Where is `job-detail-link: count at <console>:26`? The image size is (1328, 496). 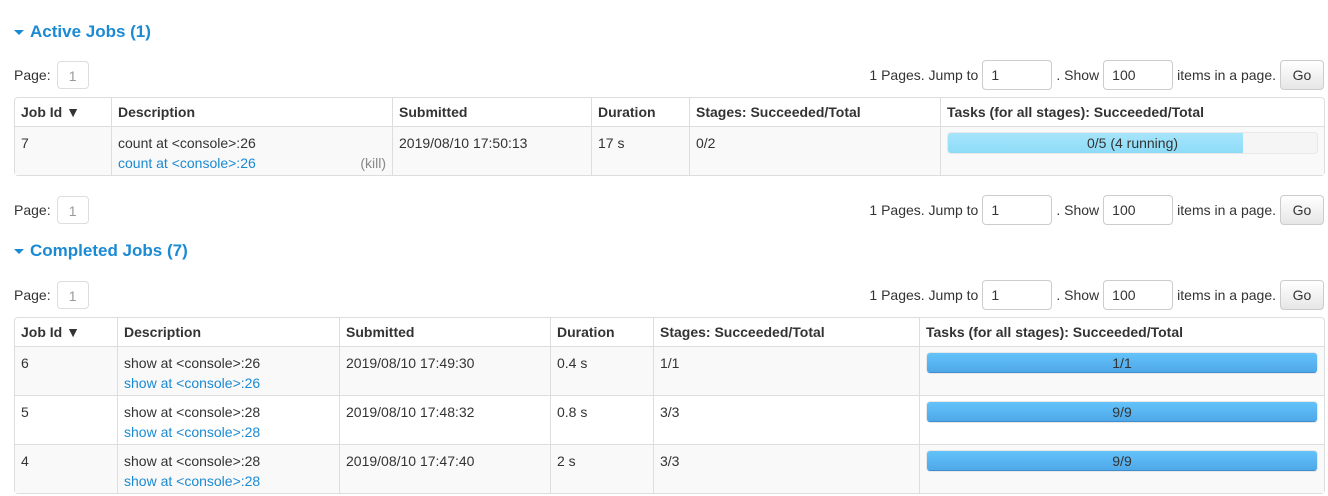 job-detail-link: count at <console>:26 is located at coordinates (187, 163).